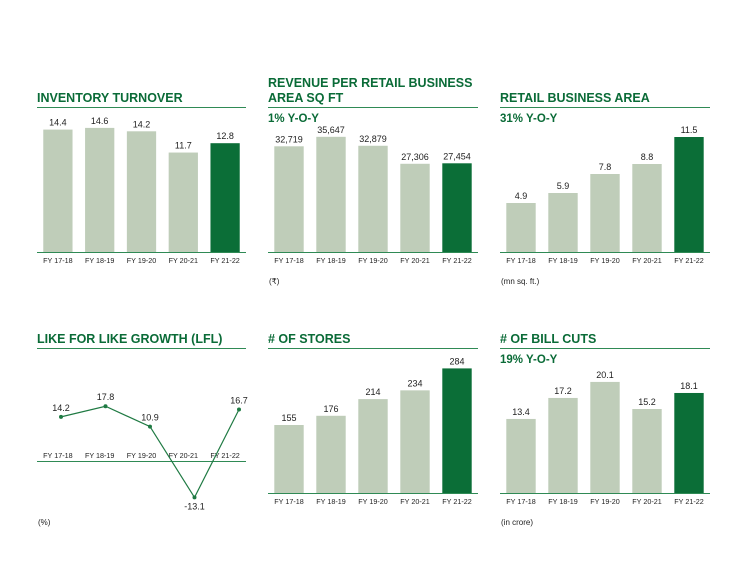 This screenshot has height=573, width=755. I want to click on data-label: 8.8, so click(647, 157).